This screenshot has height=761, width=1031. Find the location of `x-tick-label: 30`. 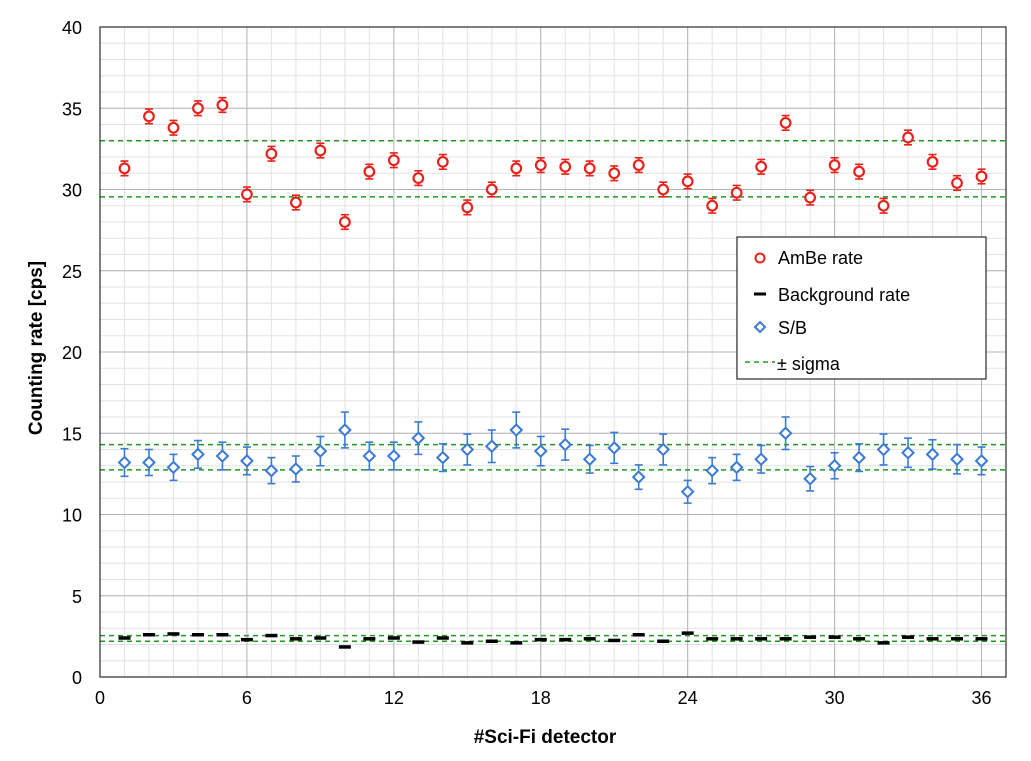

x-tick-label: 30 is located at coordinates (835, 698).